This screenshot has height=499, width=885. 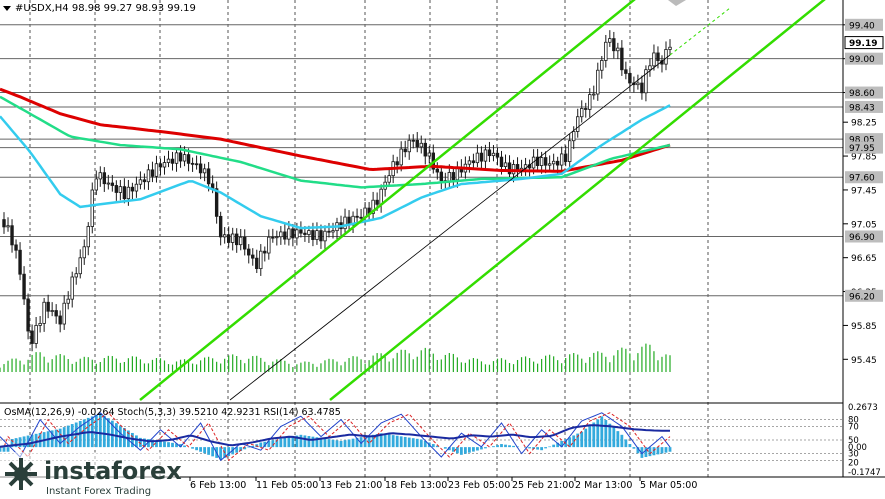 I want to click on price-label-text: 97.60, so click(x=862, y=179).